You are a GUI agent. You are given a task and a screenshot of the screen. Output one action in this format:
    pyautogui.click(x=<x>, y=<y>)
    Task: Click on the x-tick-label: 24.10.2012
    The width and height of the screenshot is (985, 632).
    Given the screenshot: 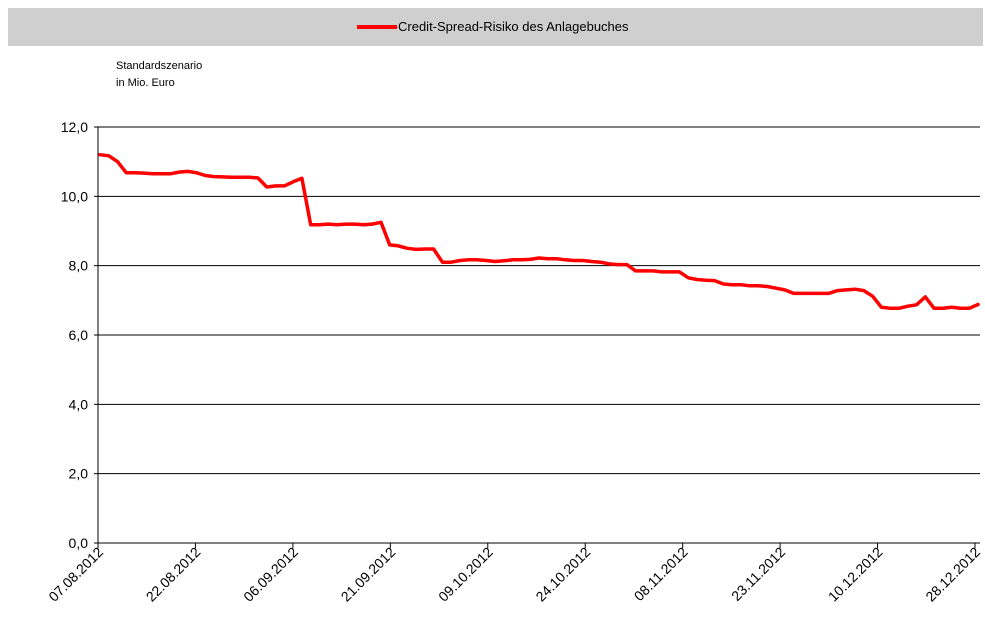 What is the action you would take?
    pyautogui.click(x=562, y=574)
    